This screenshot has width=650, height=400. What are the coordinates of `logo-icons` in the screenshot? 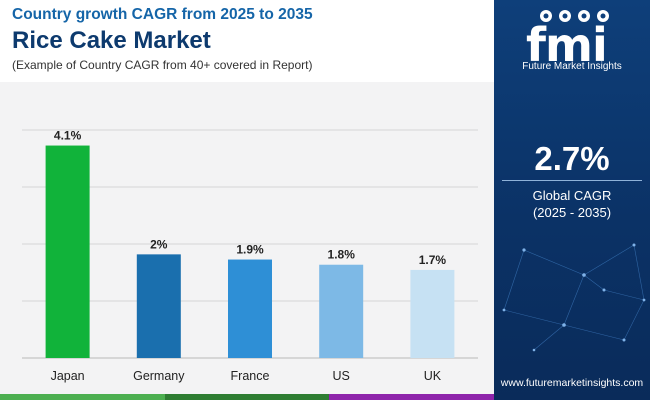 It's located at (574, 16).